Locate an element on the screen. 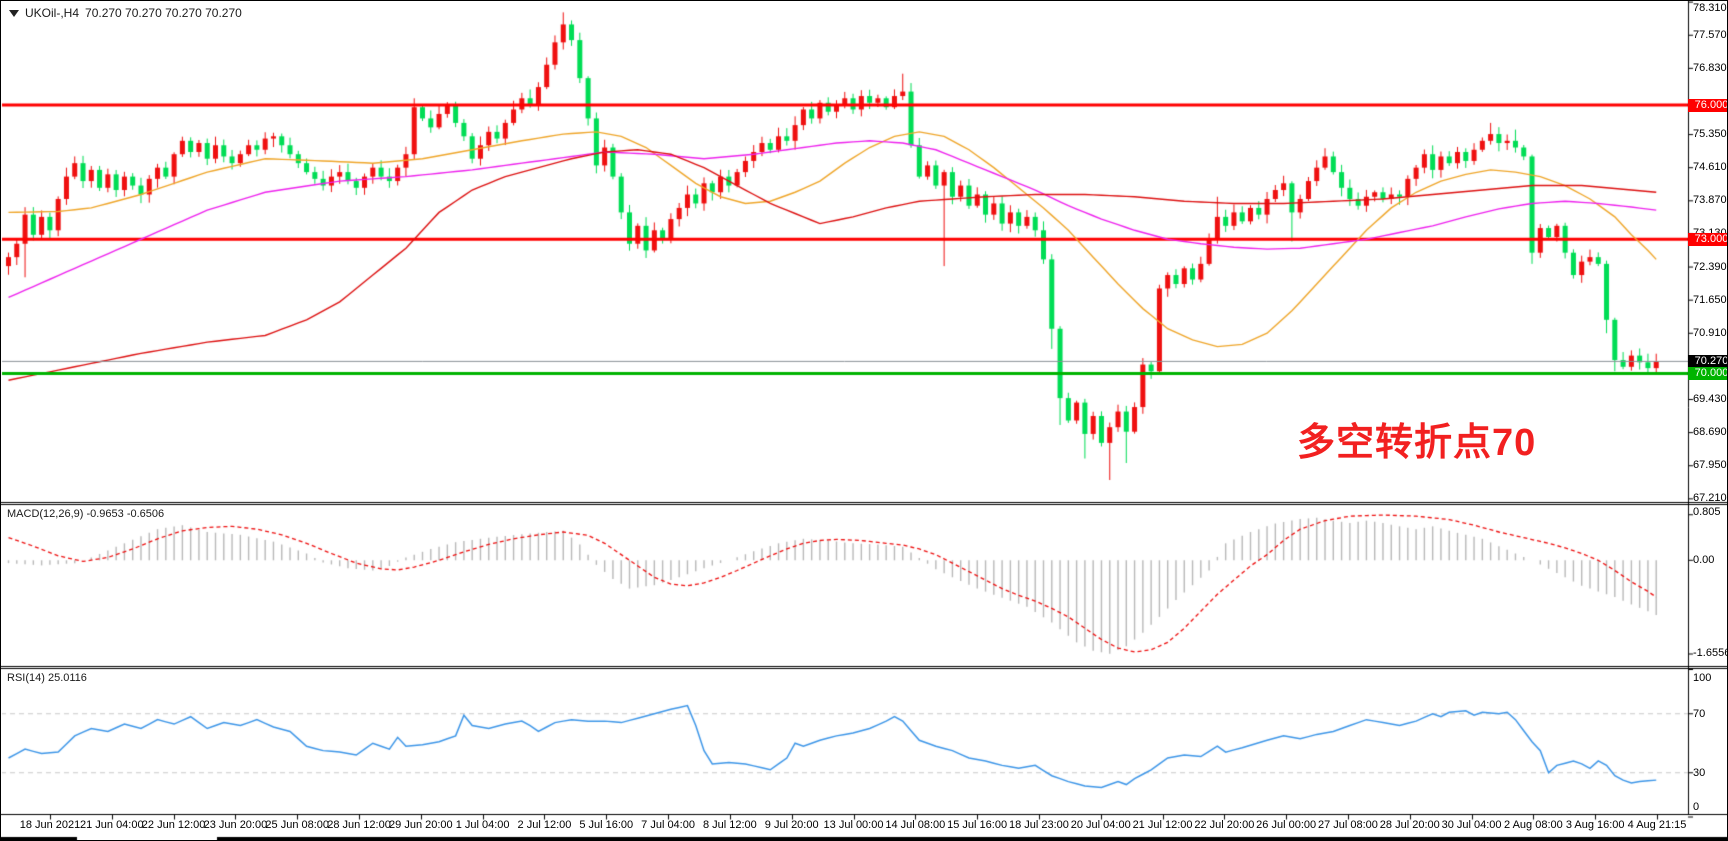 This screenshot has height=841, width=1728. price-tick-label: 77.570 is located at coordinates (1710, 34).